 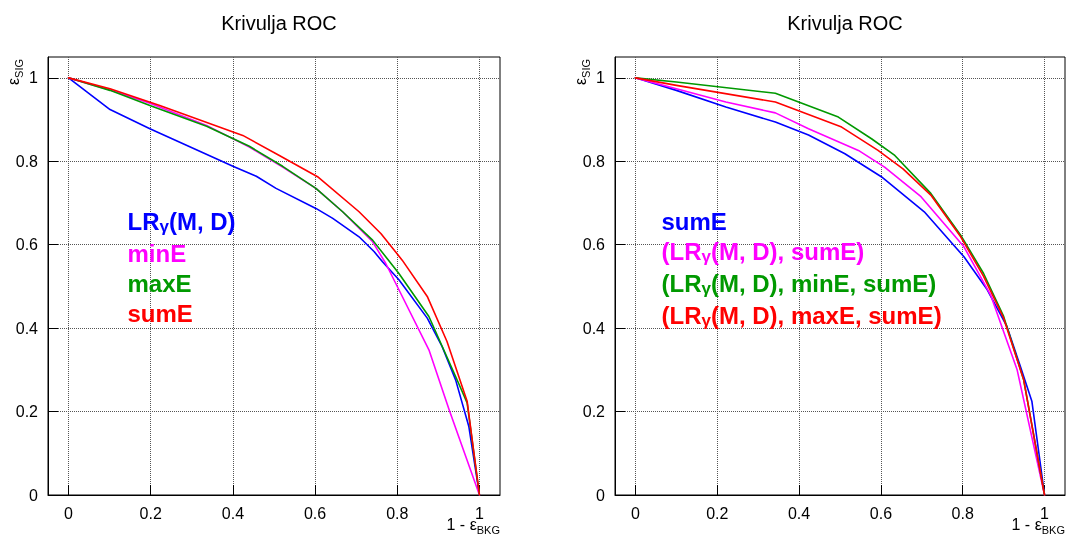 What do you see at coordinates (159, 283) in the screenshot?
I see `text: maxE` at bounding box center [159, 283].